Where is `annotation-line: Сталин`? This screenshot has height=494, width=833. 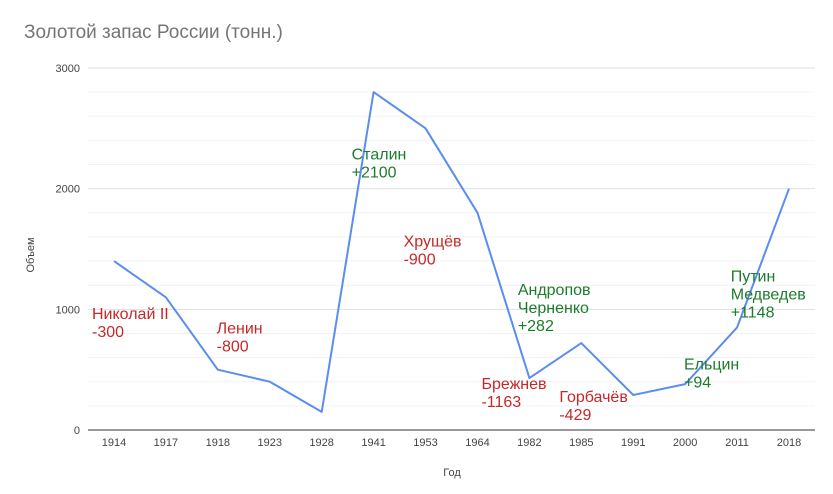
annotation-line: Сталин is located at coordinates (379, 155).